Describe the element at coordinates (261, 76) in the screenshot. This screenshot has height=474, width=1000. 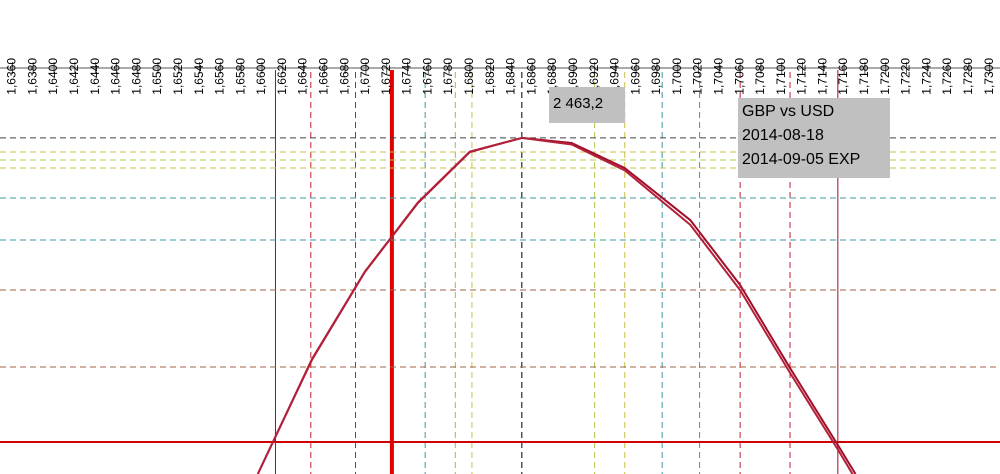
I see `x-tick-label: 1,6600` at that location.